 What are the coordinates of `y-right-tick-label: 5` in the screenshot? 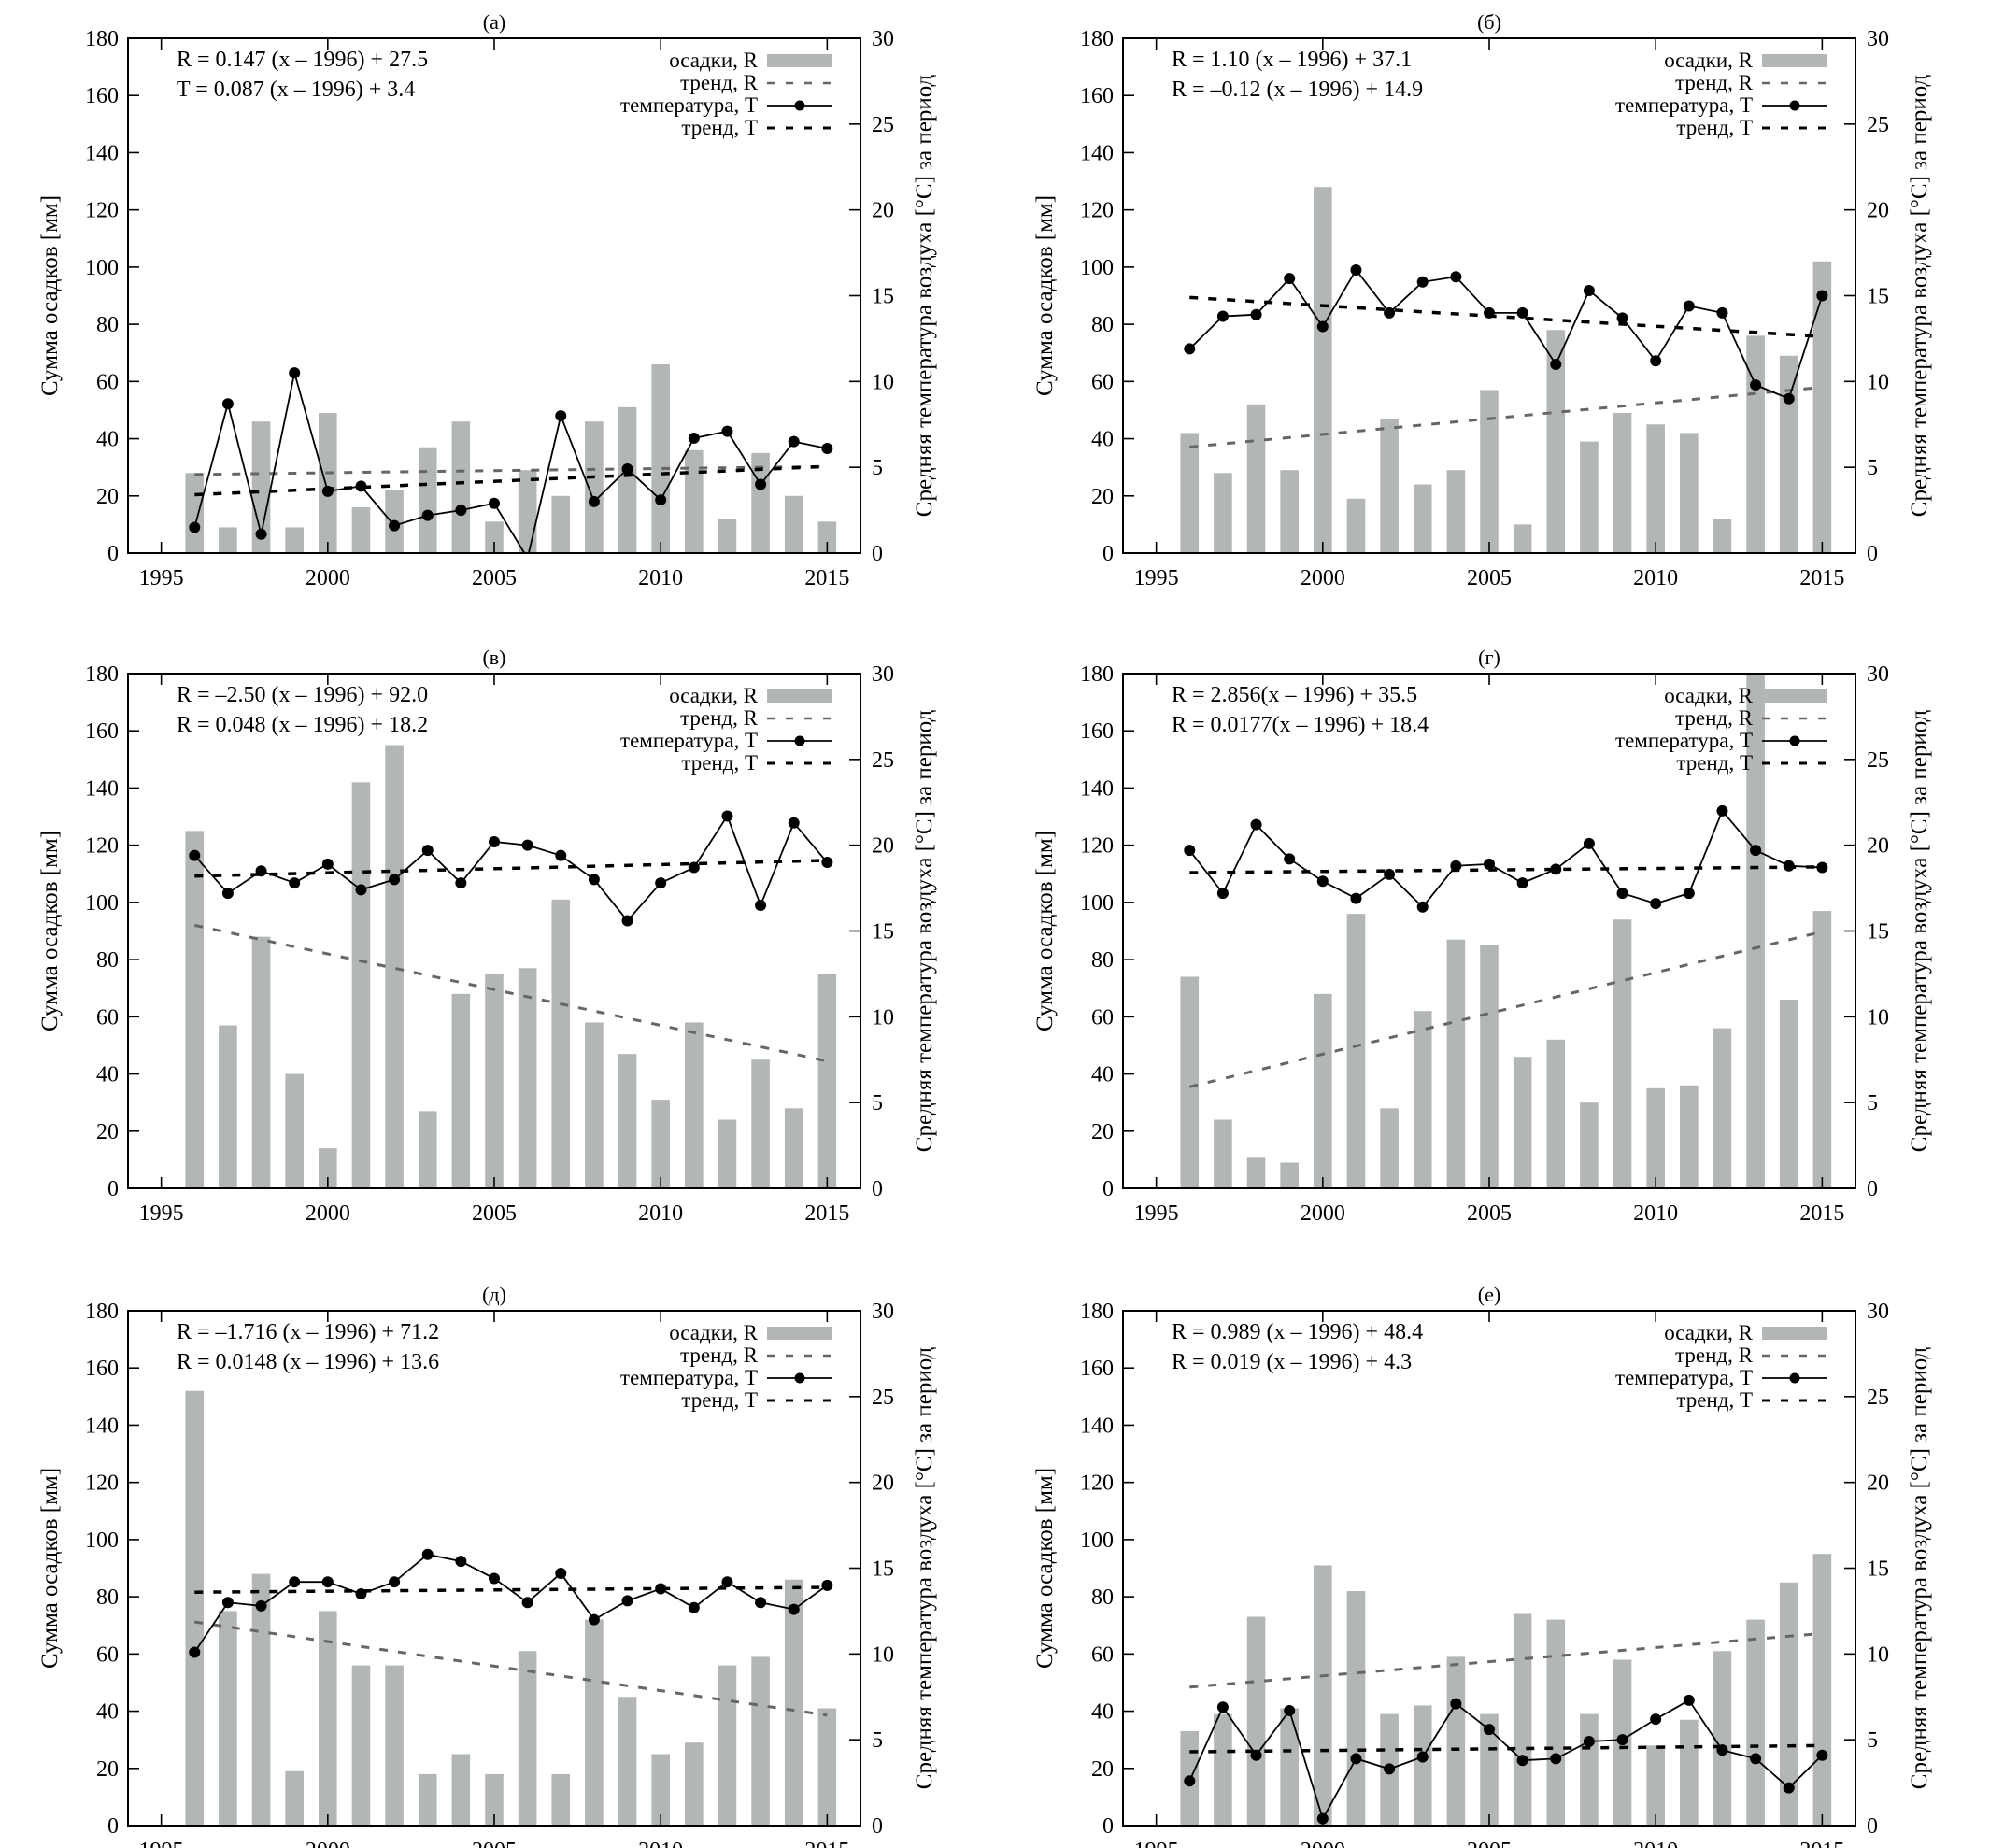 It's located at (878, 468).